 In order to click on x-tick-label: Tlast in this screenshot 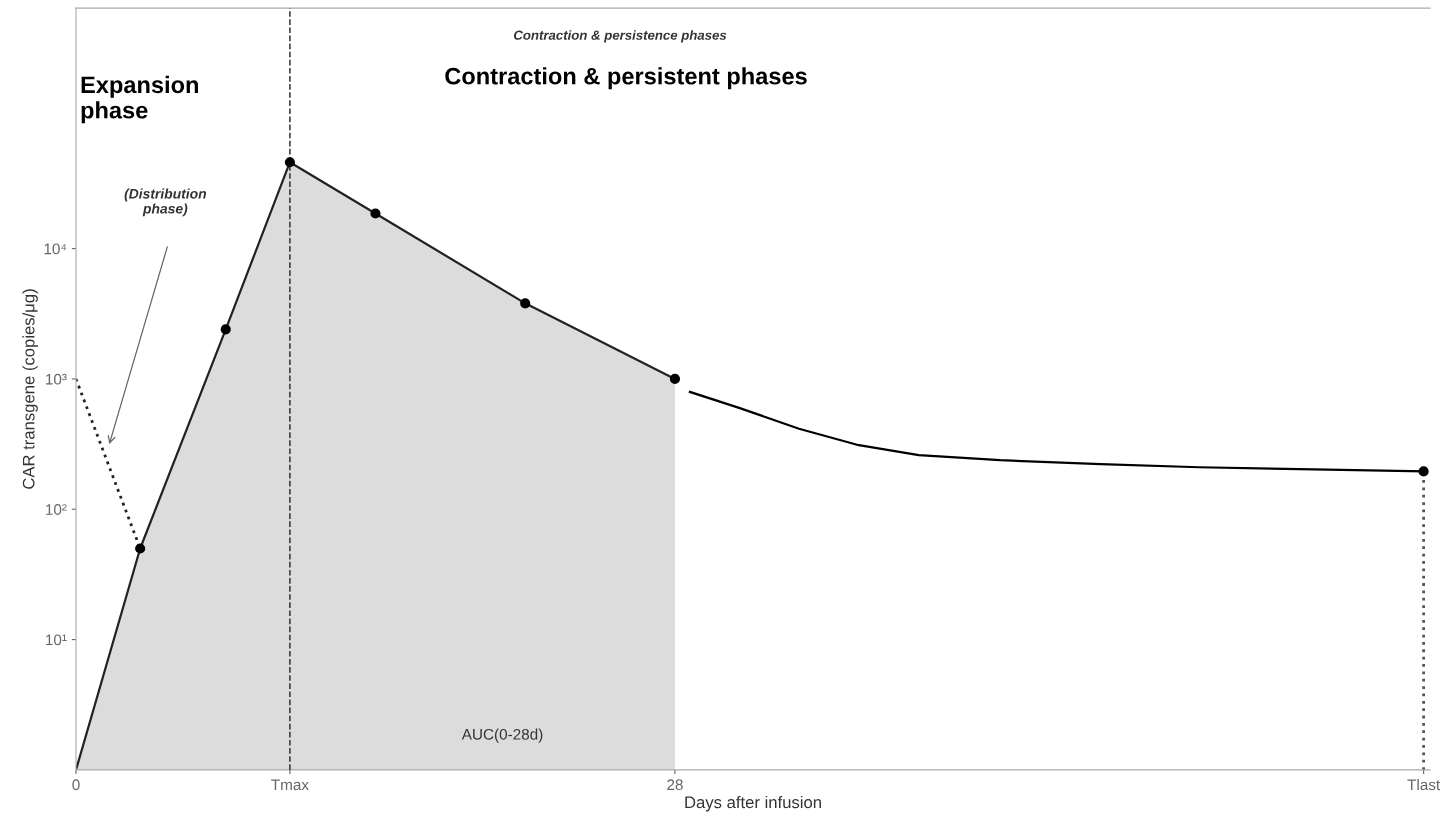, I will do `click(1424, 784)`.